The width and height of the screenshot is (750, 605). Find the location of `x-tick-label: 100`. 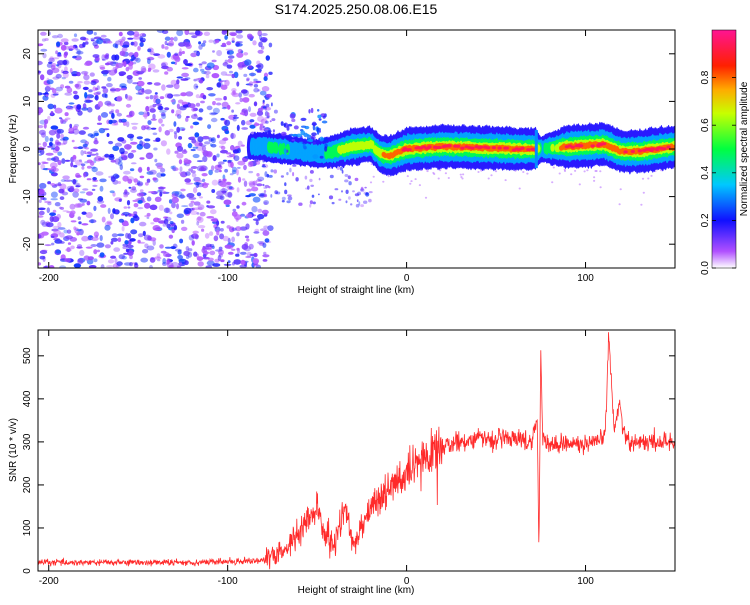

x-tick-label: 100 is located at coordinates (585, 278).